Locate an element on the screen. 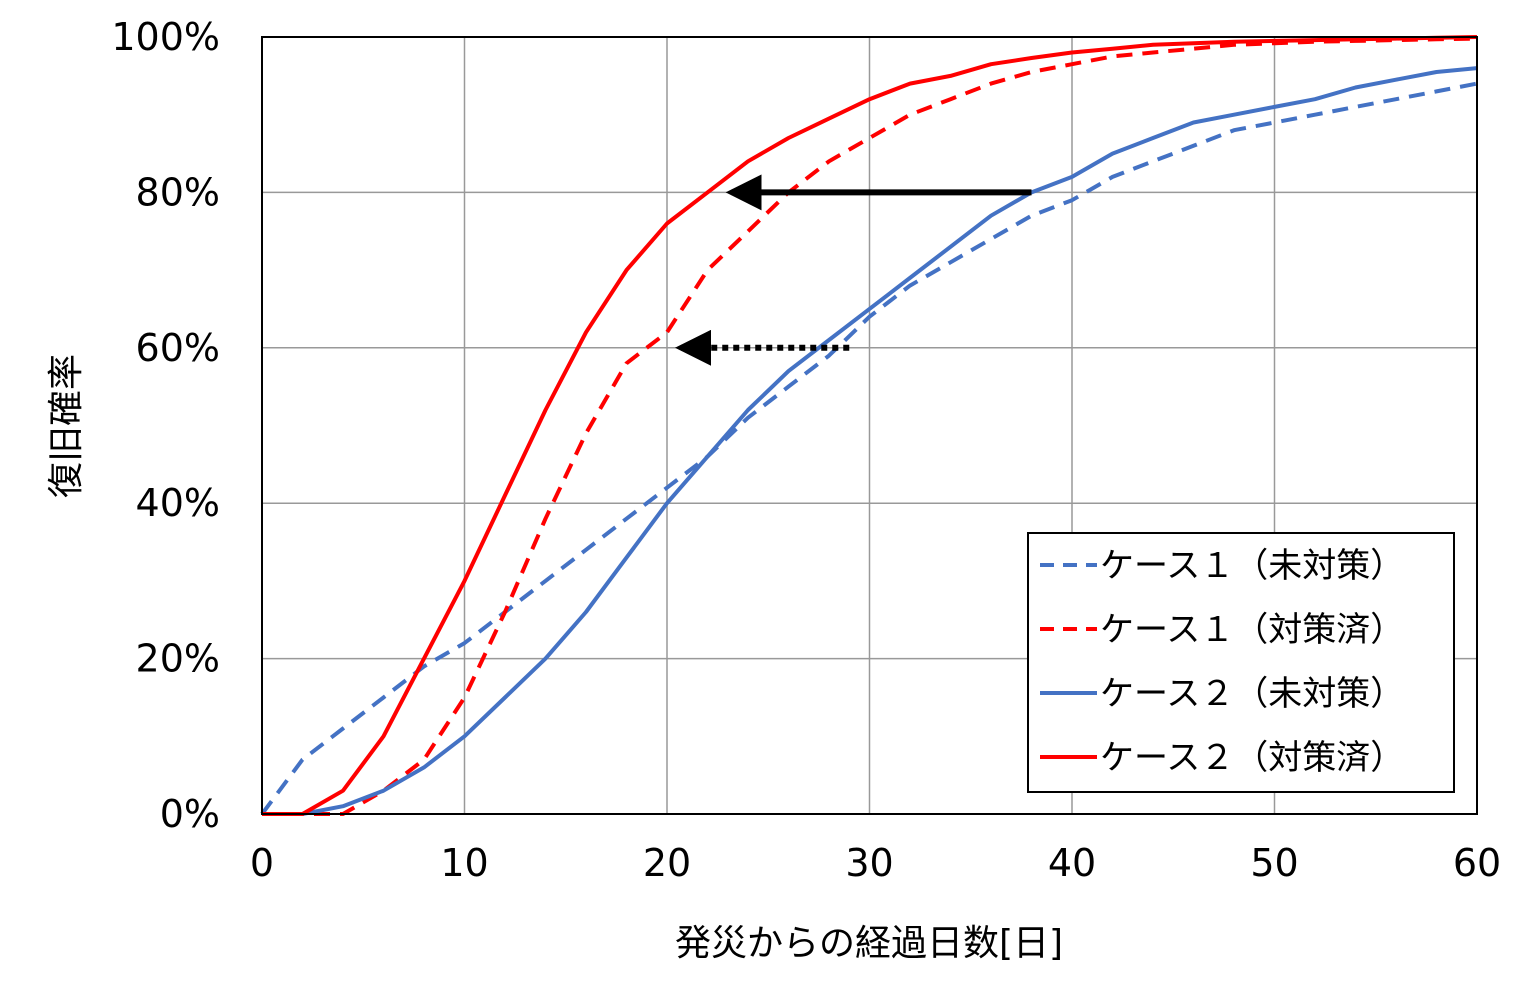 This screenshot has height=997, width=1526. legend-label-4: ケース２（対策済） is located at coordinates (1252, 758).